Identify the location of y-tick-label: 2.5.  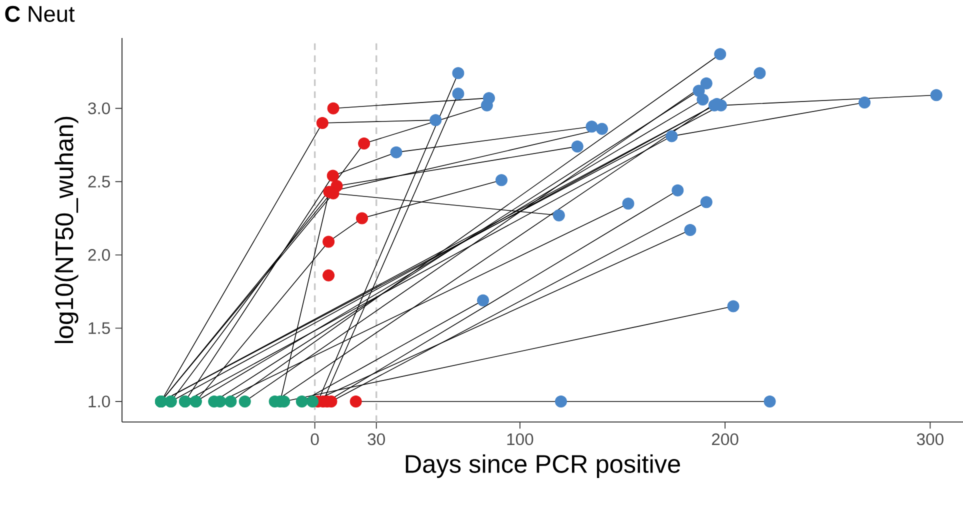
(99, 182).